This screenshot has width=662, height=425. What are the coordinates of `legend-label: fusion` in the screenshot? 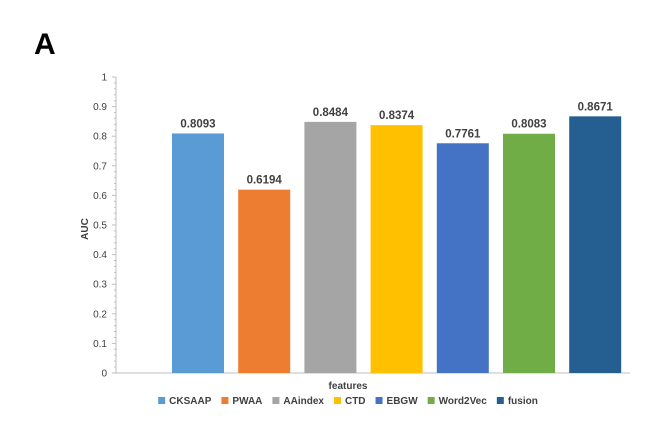 It's located at (523, 401).